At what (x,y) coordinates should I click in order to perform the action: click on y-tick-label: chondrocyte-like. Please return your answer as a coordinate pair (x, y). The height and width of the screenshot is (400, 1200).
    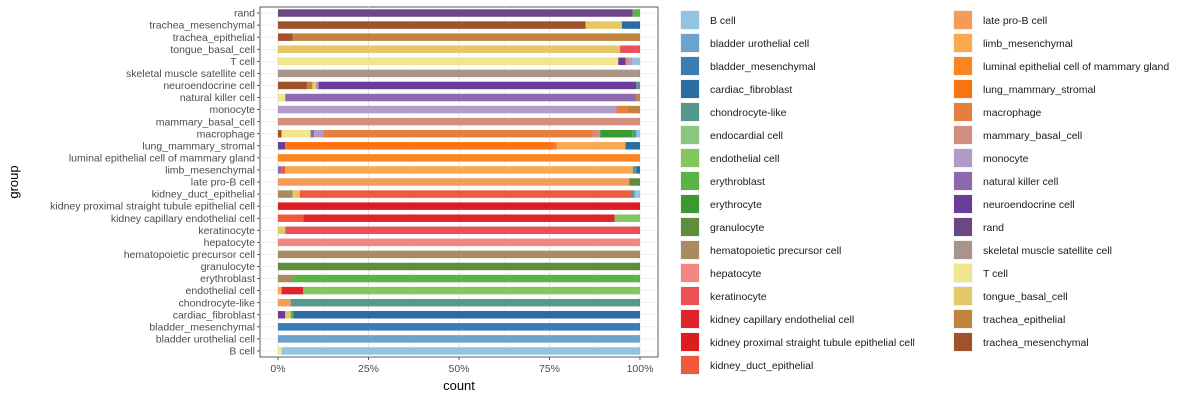
    Looking at the image, I should click on (217, 303).